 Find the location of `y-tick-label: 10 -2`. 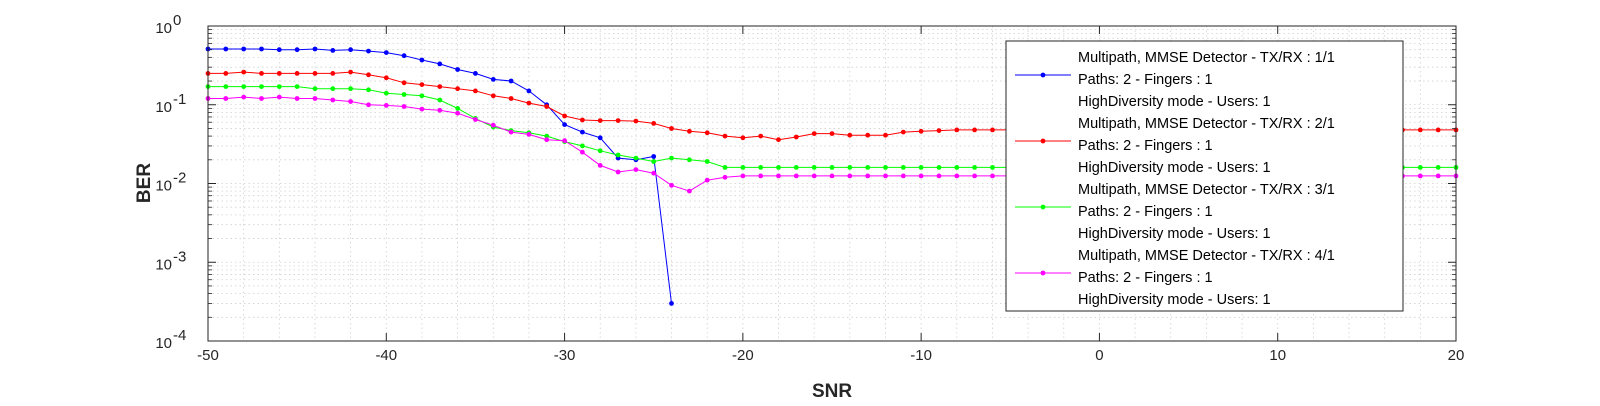

y-tick-label: 10 -2 is located at coordinates (170, 182).